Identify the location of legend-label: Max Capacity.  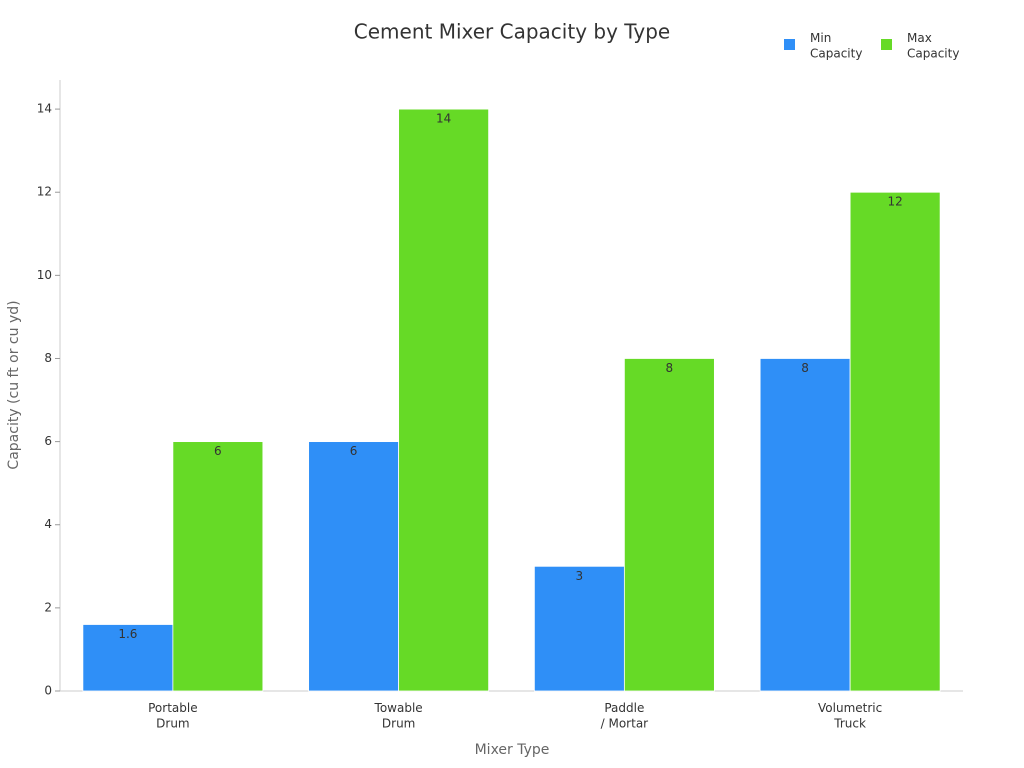
(933, 46).